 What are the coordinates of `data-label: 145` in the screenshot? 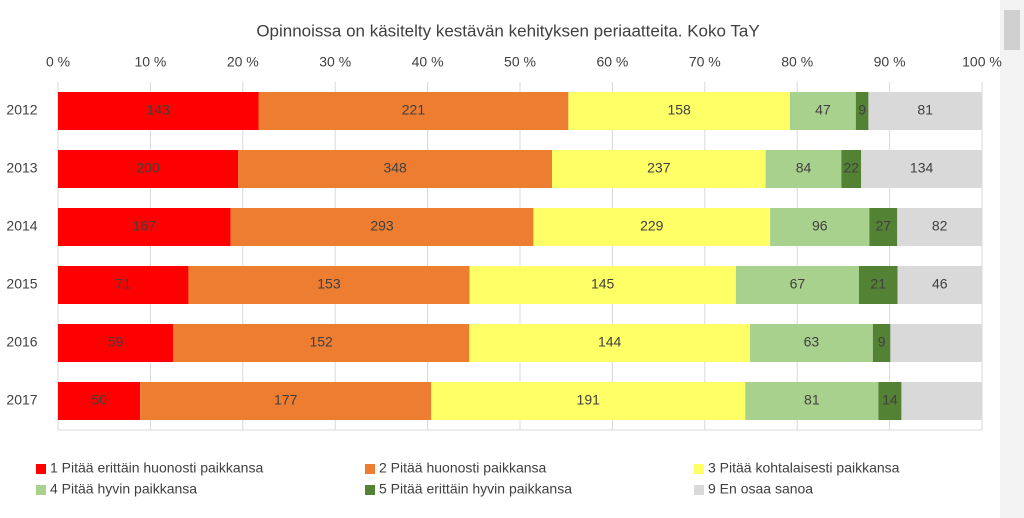 It's located at (603, 284).